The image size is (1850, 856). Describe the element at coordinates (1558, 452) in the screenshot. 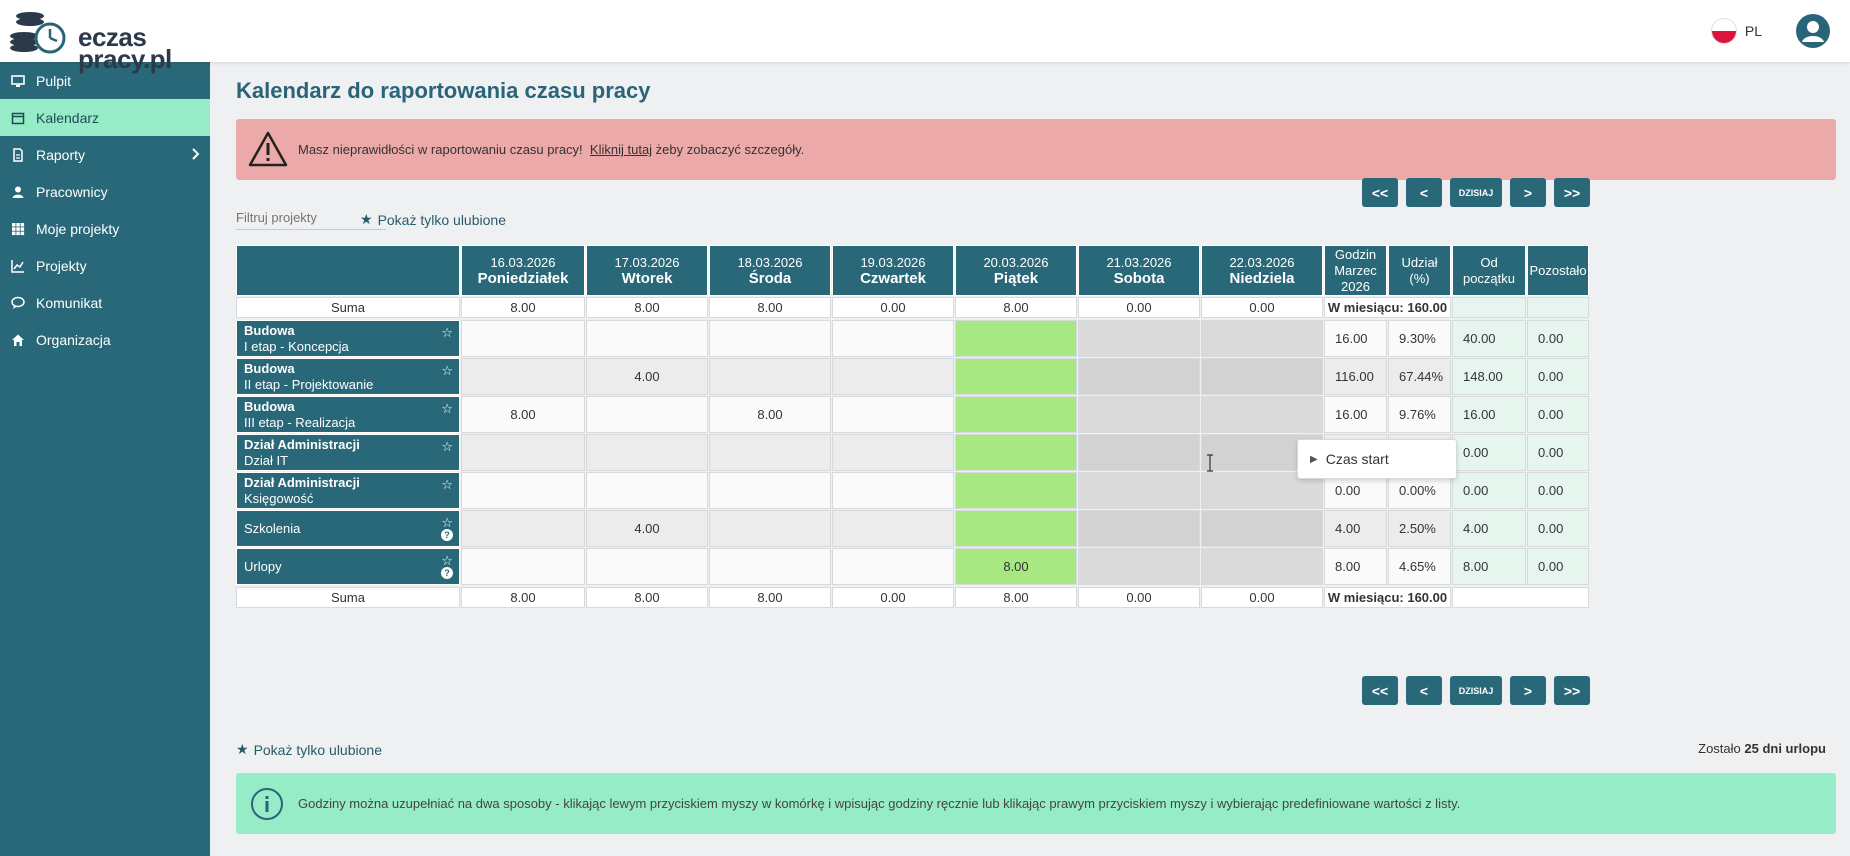

I see `stat-cell: 0.00` at that location.